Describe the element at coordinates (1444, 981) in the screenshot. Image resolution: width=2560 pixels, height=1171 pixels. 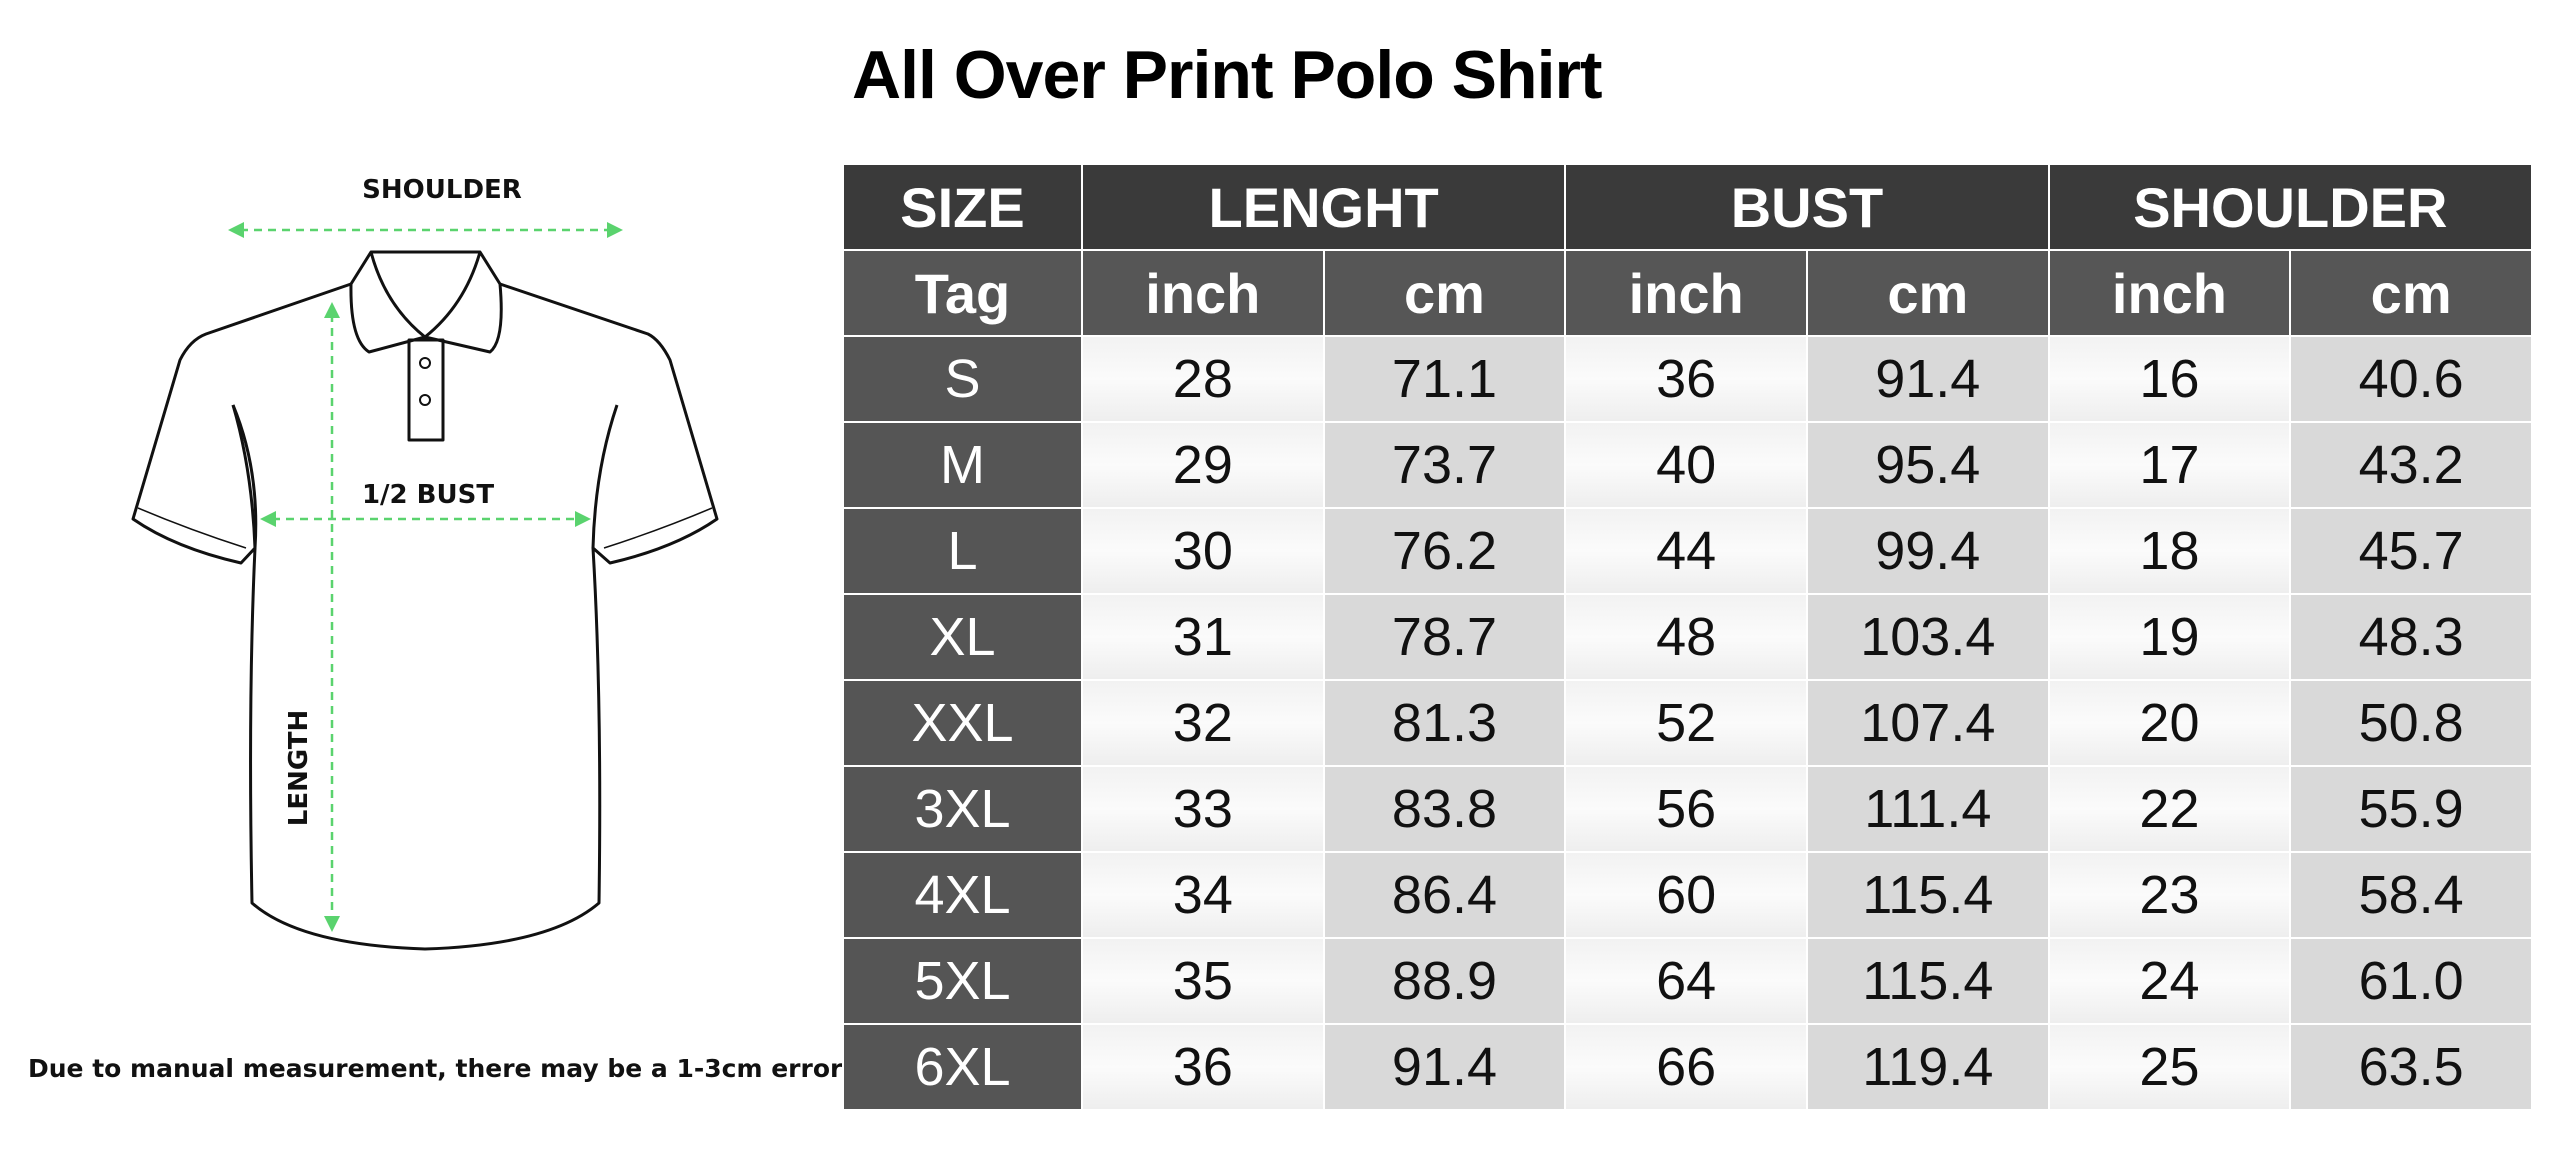
I see `measurement-cell: 88.9` at that location.